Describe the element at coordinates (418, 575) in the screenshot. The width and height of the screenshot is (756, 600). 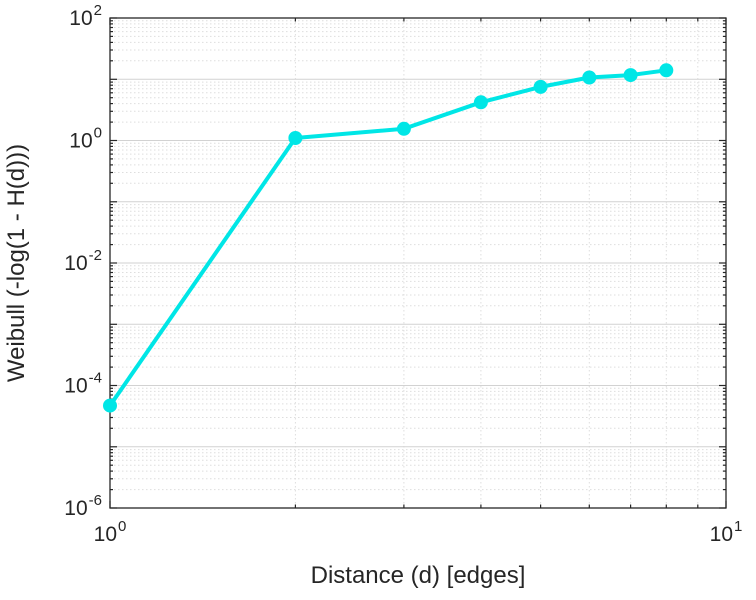
I see `x-axis-label: Distance (d) [edges]` at that location.